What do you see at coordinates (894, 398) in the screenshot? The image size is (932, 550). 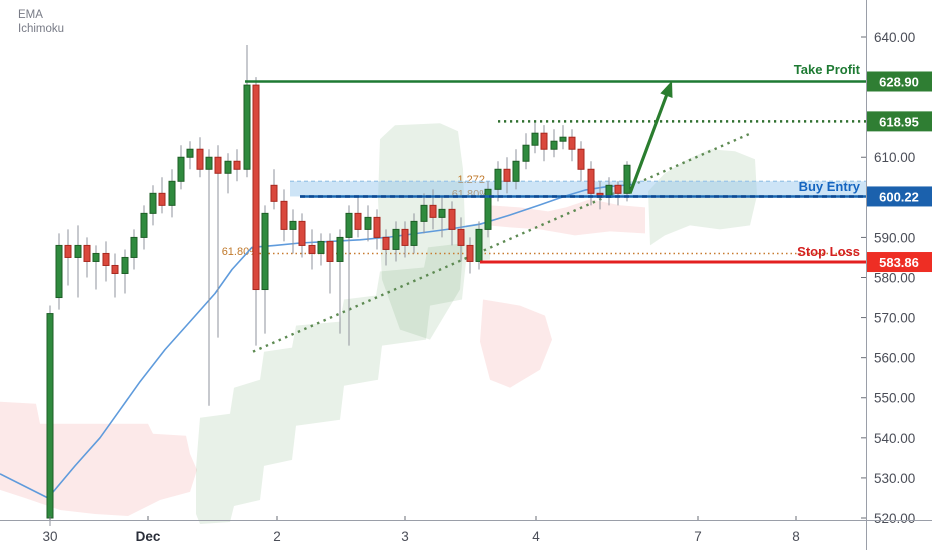 I see `price-tick-label: 550.00` at bounding box center [894, 398].